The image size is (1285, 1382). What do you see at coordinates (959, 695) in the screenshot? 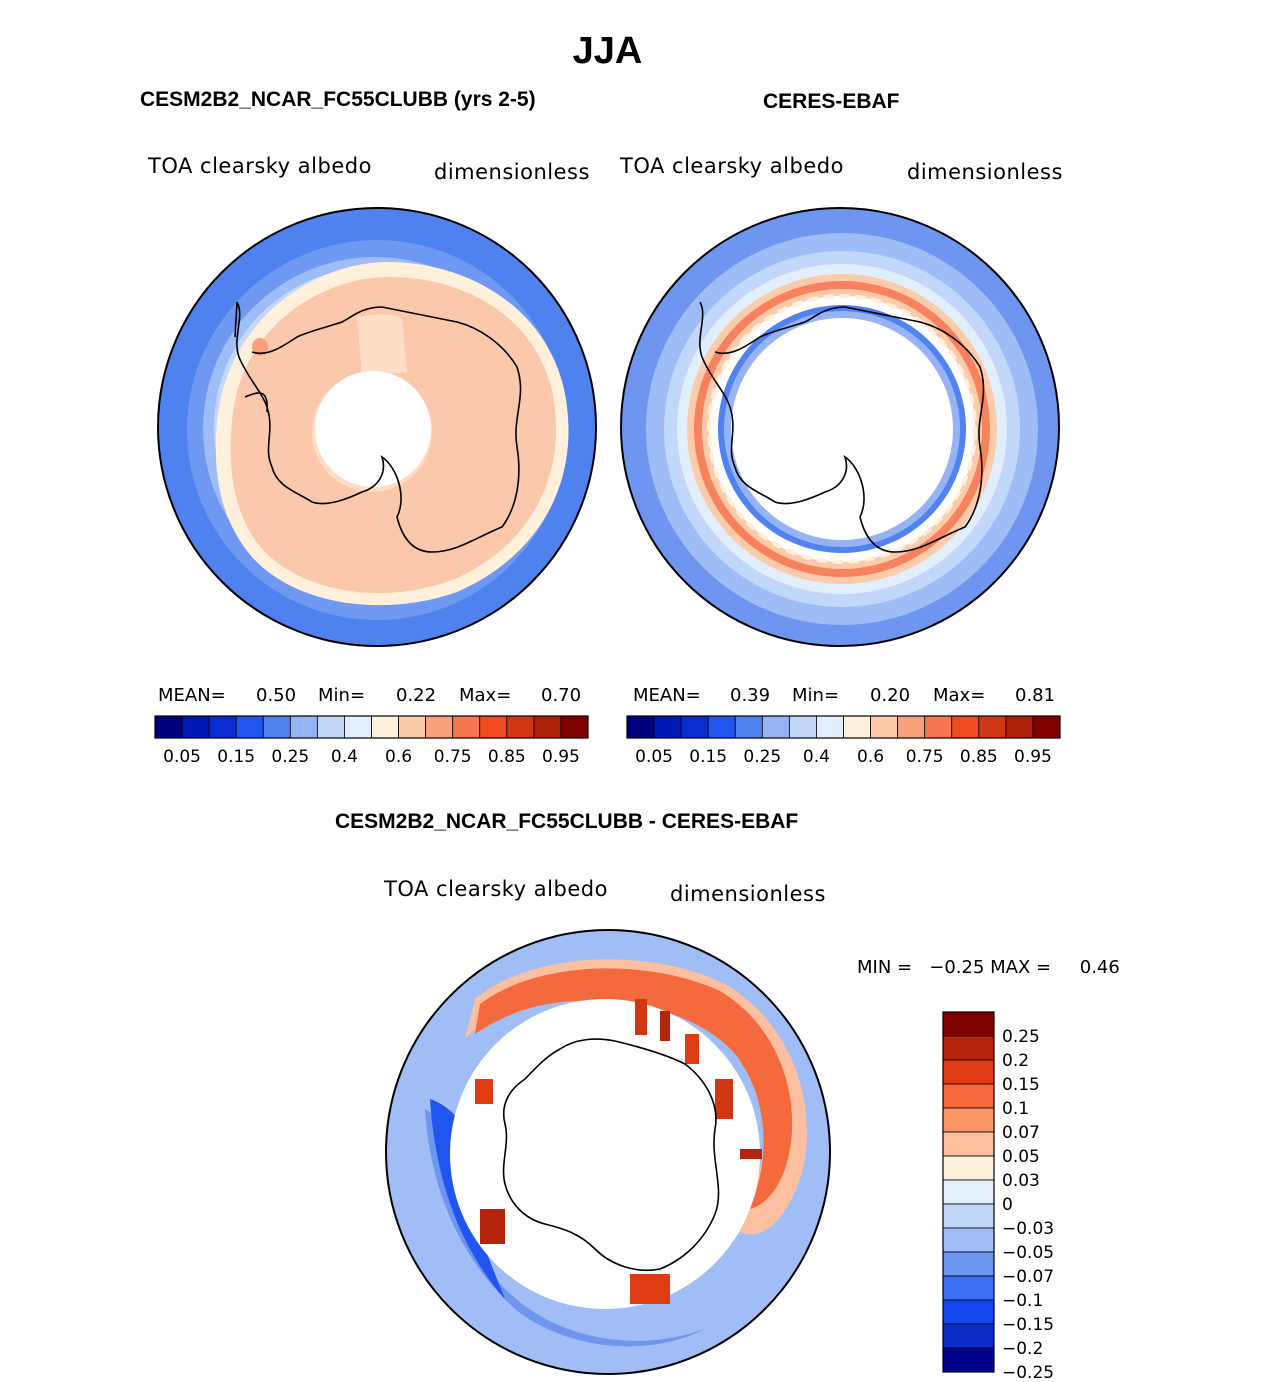
I see `max-label-right: Max=` at bounding box center [959, 695].